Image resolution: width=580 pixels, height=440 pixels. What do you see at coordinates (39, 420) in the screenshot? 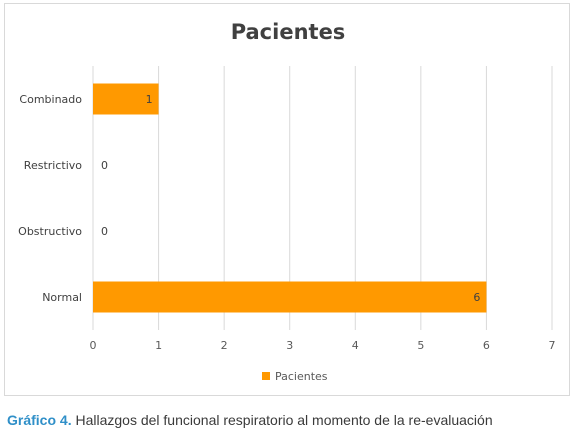
I see `caption-lead: Gráfico 4.` at bounding box center [39, 420].